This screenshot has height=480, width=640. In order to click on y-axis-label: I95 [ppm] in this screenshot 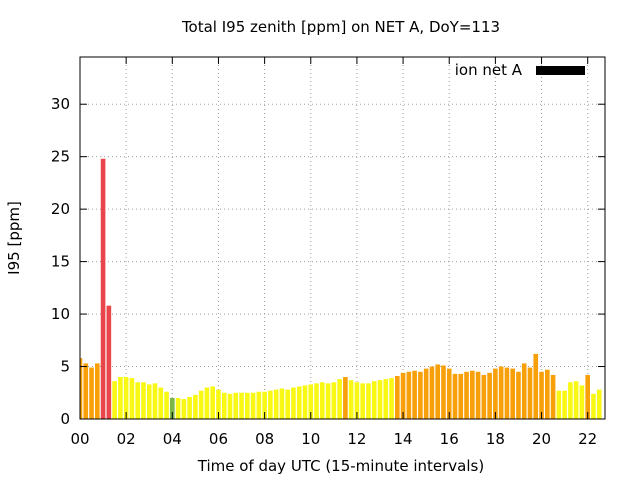, I will do `click(14, 238)`.